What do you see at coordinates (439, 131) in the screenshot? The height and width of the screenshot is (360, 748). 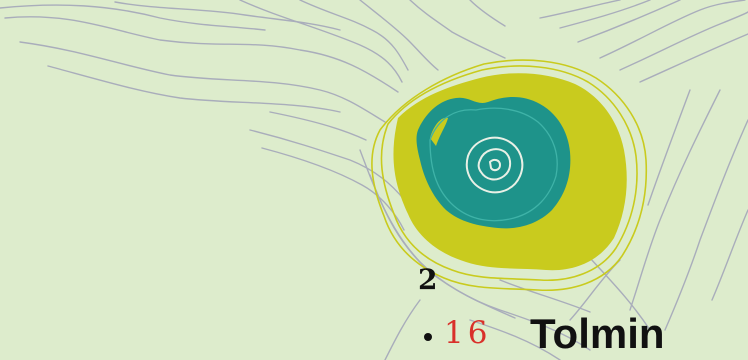 I see `inner-zone-notch` at bounding box center [439, 131].